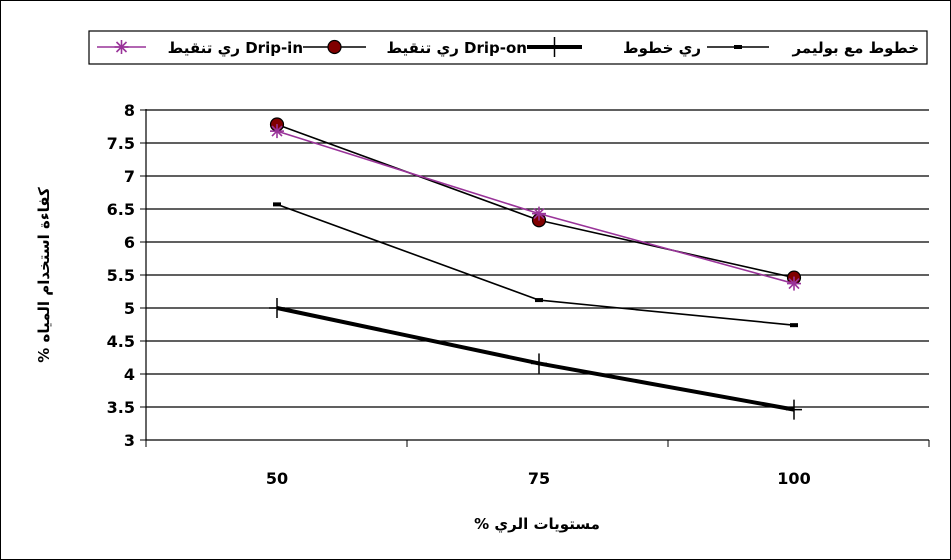 The width and height of the screenshot is (951, 560). What do you see at coordinates (129, 110) in the screenshot?
I see `y-tick-label: 8` at bounding box center [129, 110].